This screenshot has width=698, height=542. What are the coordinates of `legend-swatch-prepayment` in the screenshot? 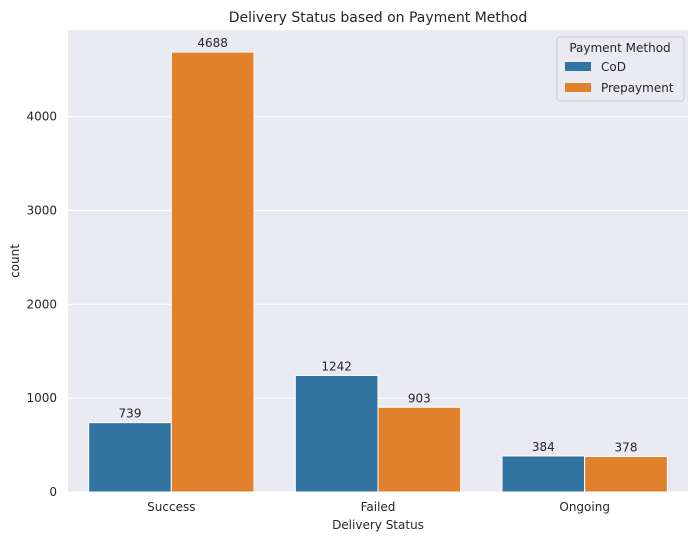 It's located at (578, 87).